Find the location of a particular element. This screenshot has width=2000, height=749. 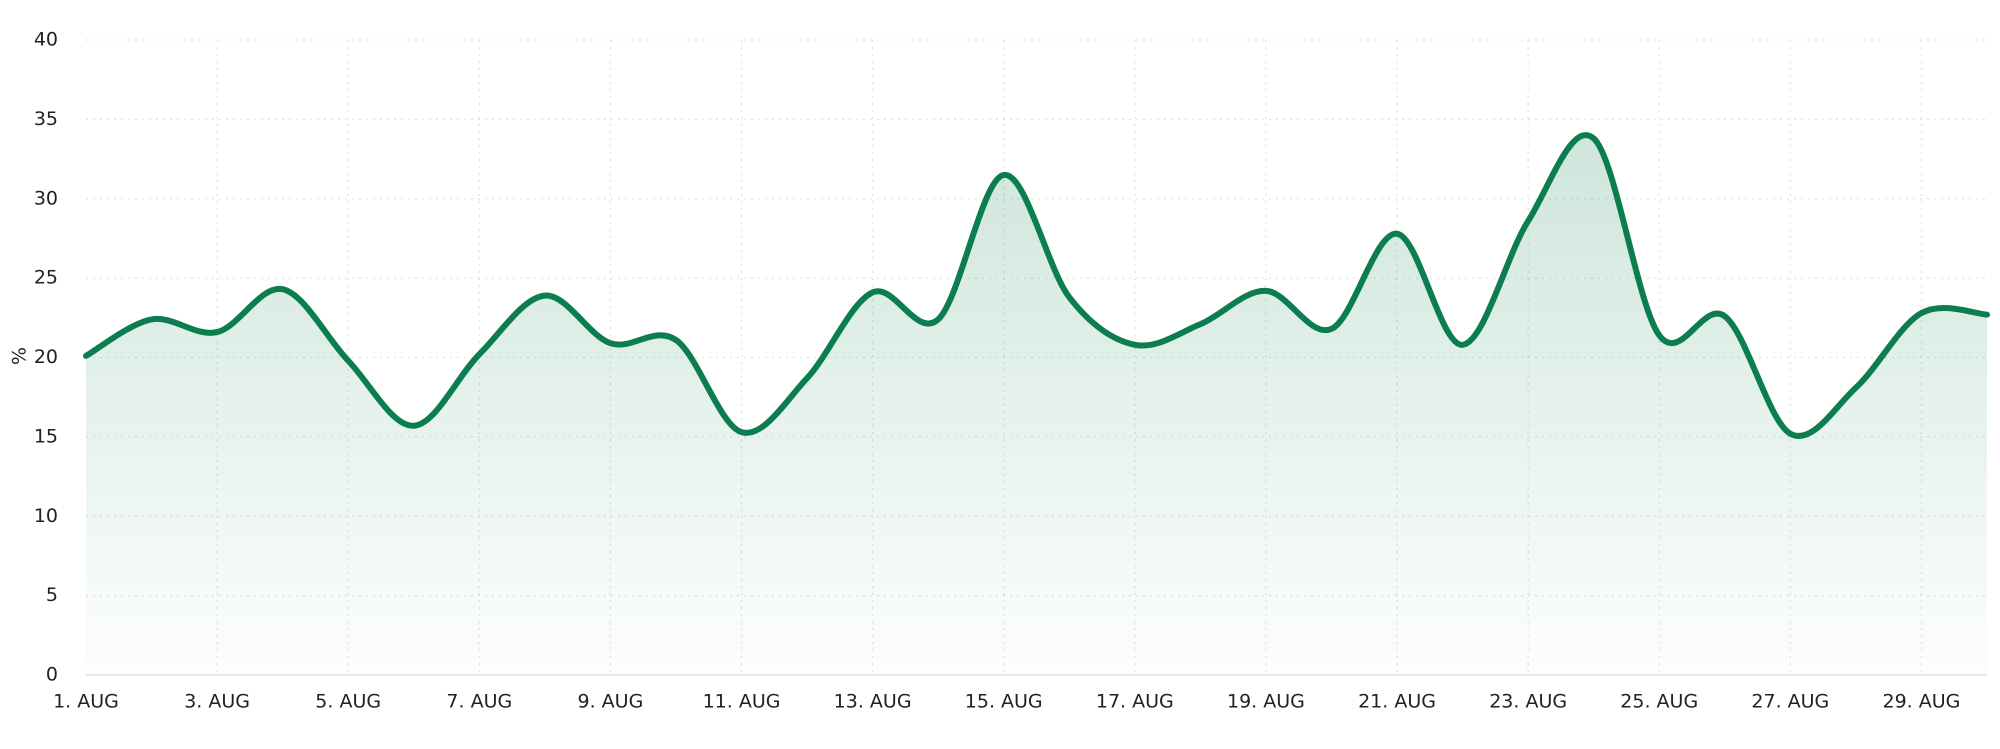

x-tick-label: 17. AUG is located at coordinates (1135, 702).